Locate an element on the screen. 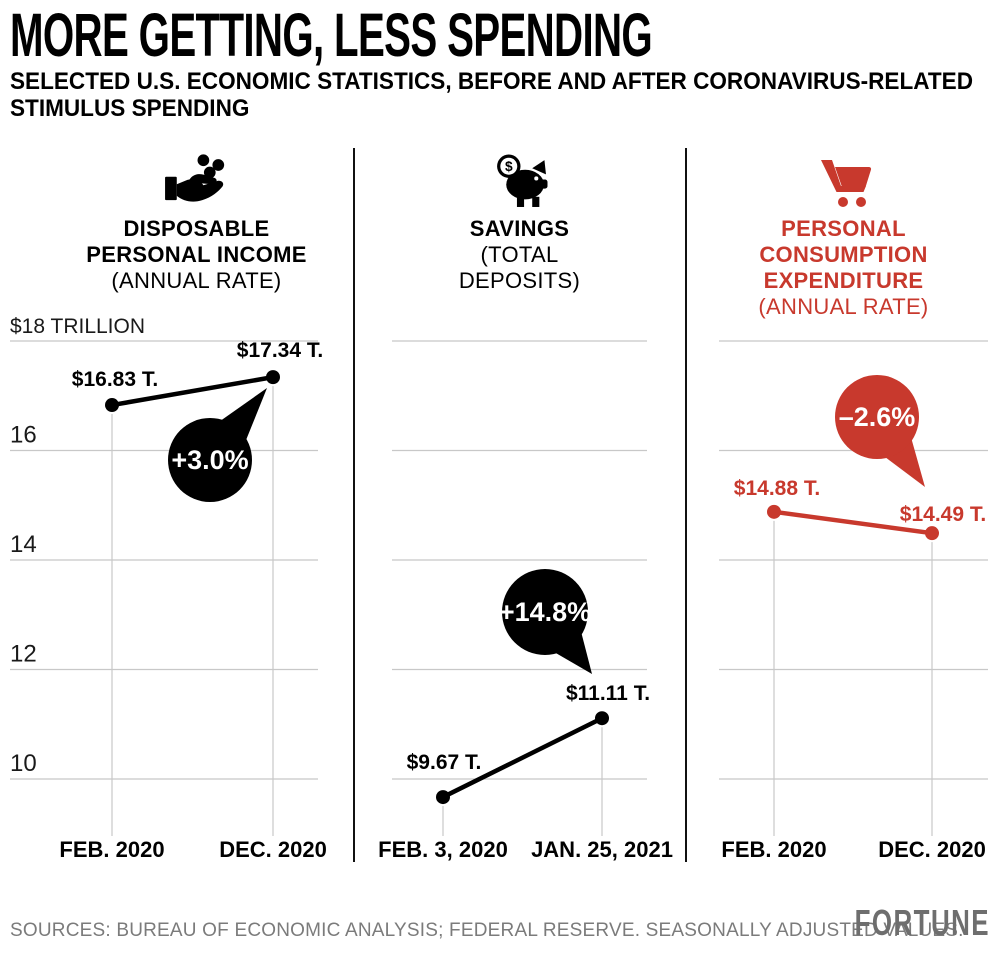 The width and height of the screenshot is (1001, 962). y-axis-tick-label: 10 is located at coordinates (23, 763).